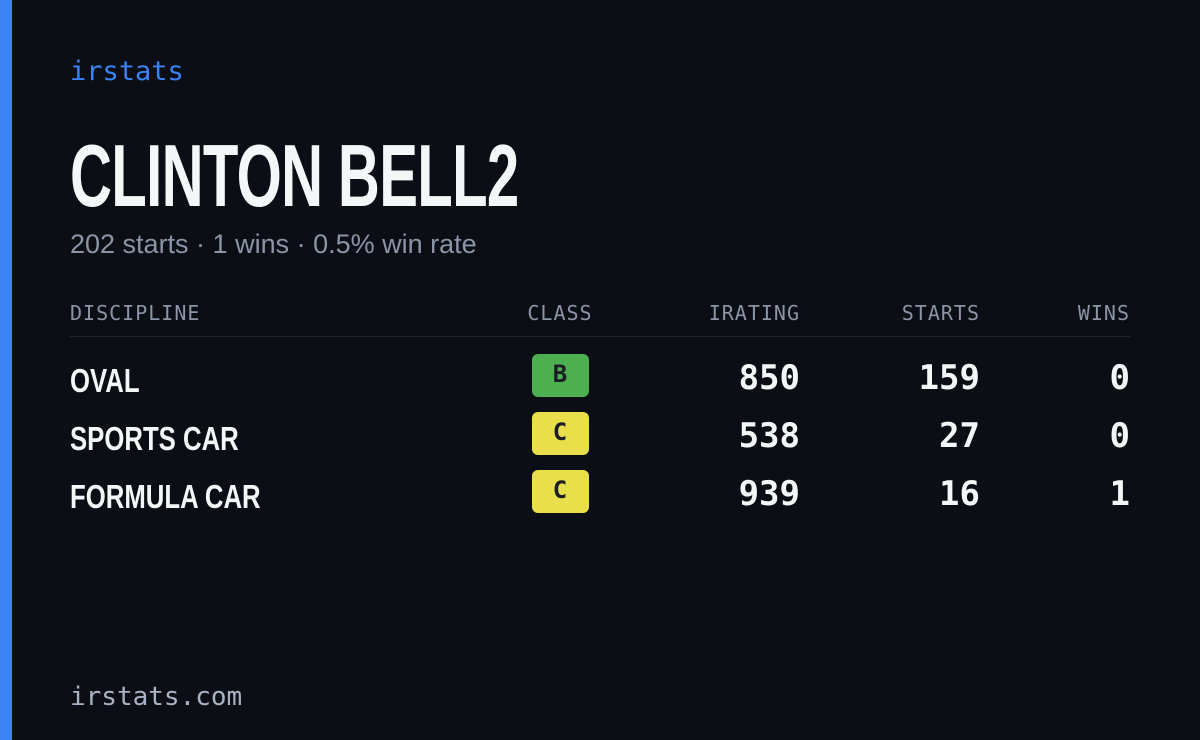 This screenshot has width=1200, height=740. I want to click on driver-name: CLINTON BELL2, so click(294, 175).